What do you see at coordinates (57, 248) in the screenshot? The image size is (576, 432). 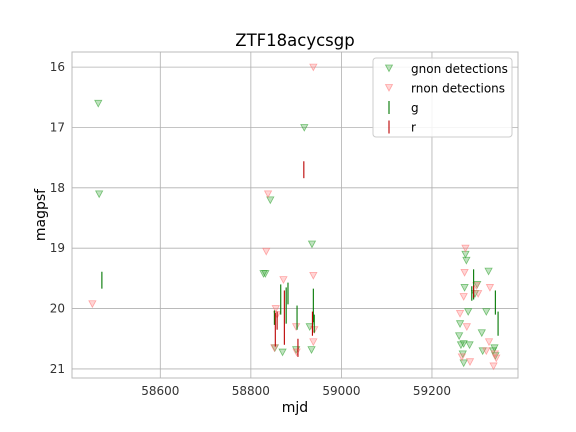 I see `y-tick-label: 19` at bounding box center [57, 248].